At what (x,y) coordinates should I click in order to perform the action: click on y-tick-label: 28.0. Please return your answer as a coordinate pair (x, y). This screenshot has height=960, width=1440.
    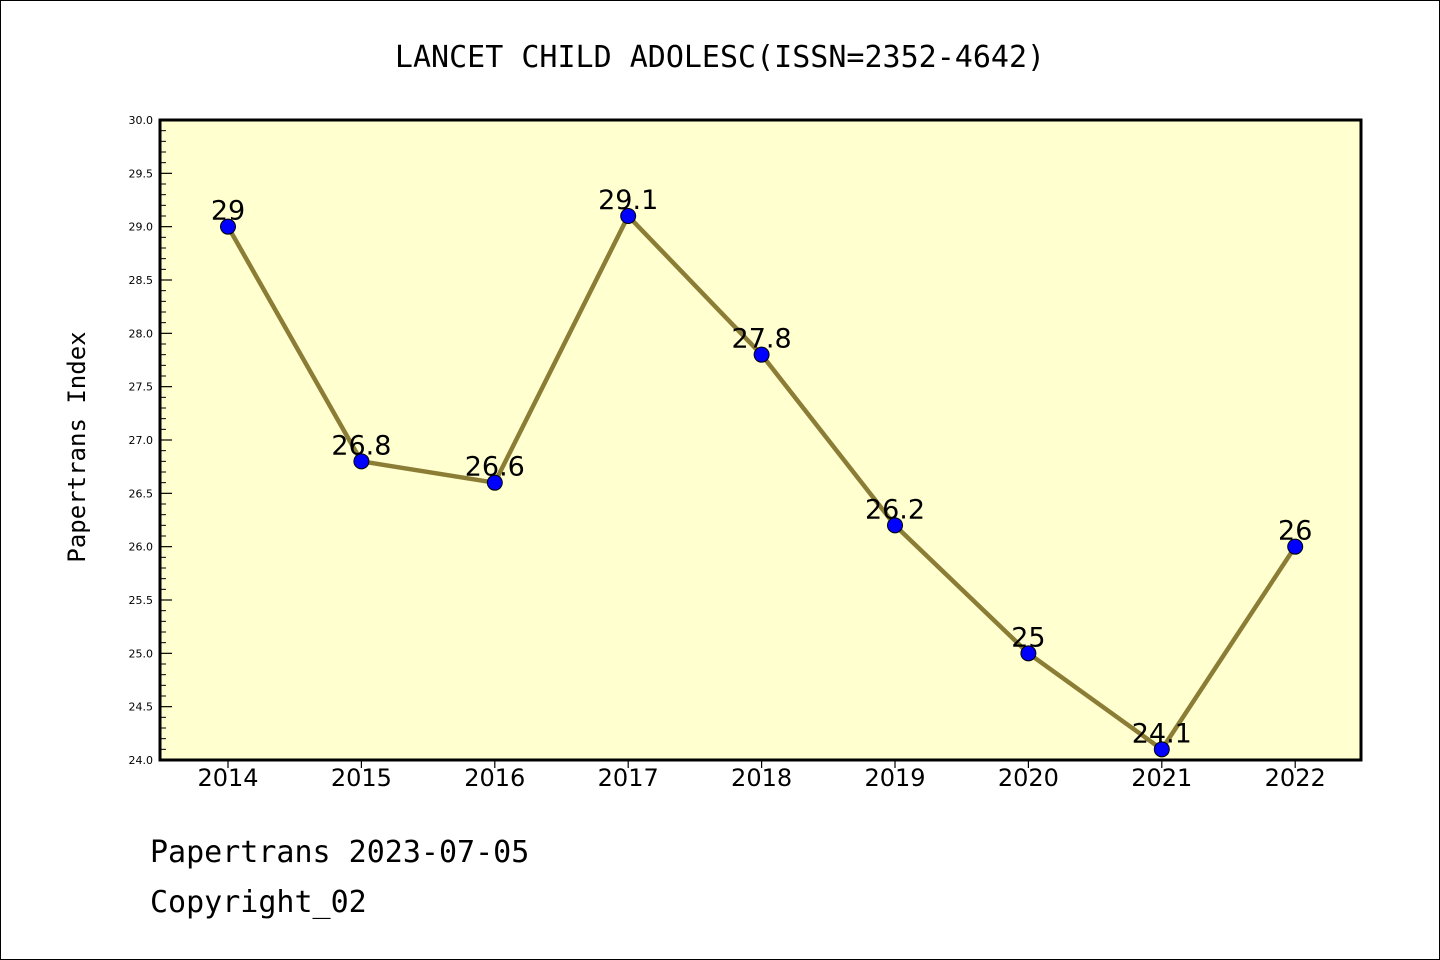
    Looking at the image, I should click on (141, 333).